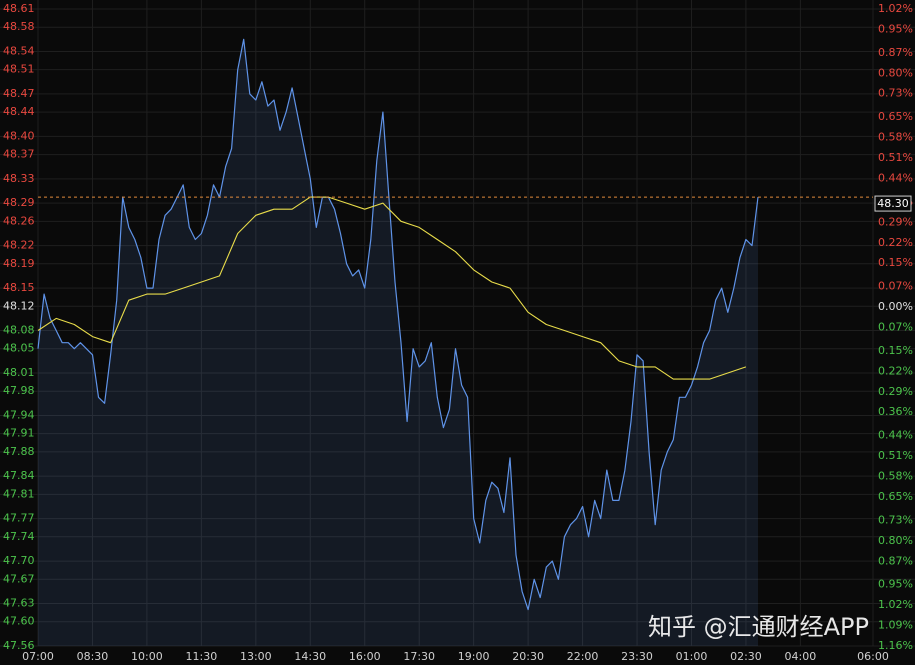 The width and height of the screenshot is (915, 665). Describe the element at coordinates (19, 603) in the screenshot. I see `y-tick-label: 47.63` at that location.